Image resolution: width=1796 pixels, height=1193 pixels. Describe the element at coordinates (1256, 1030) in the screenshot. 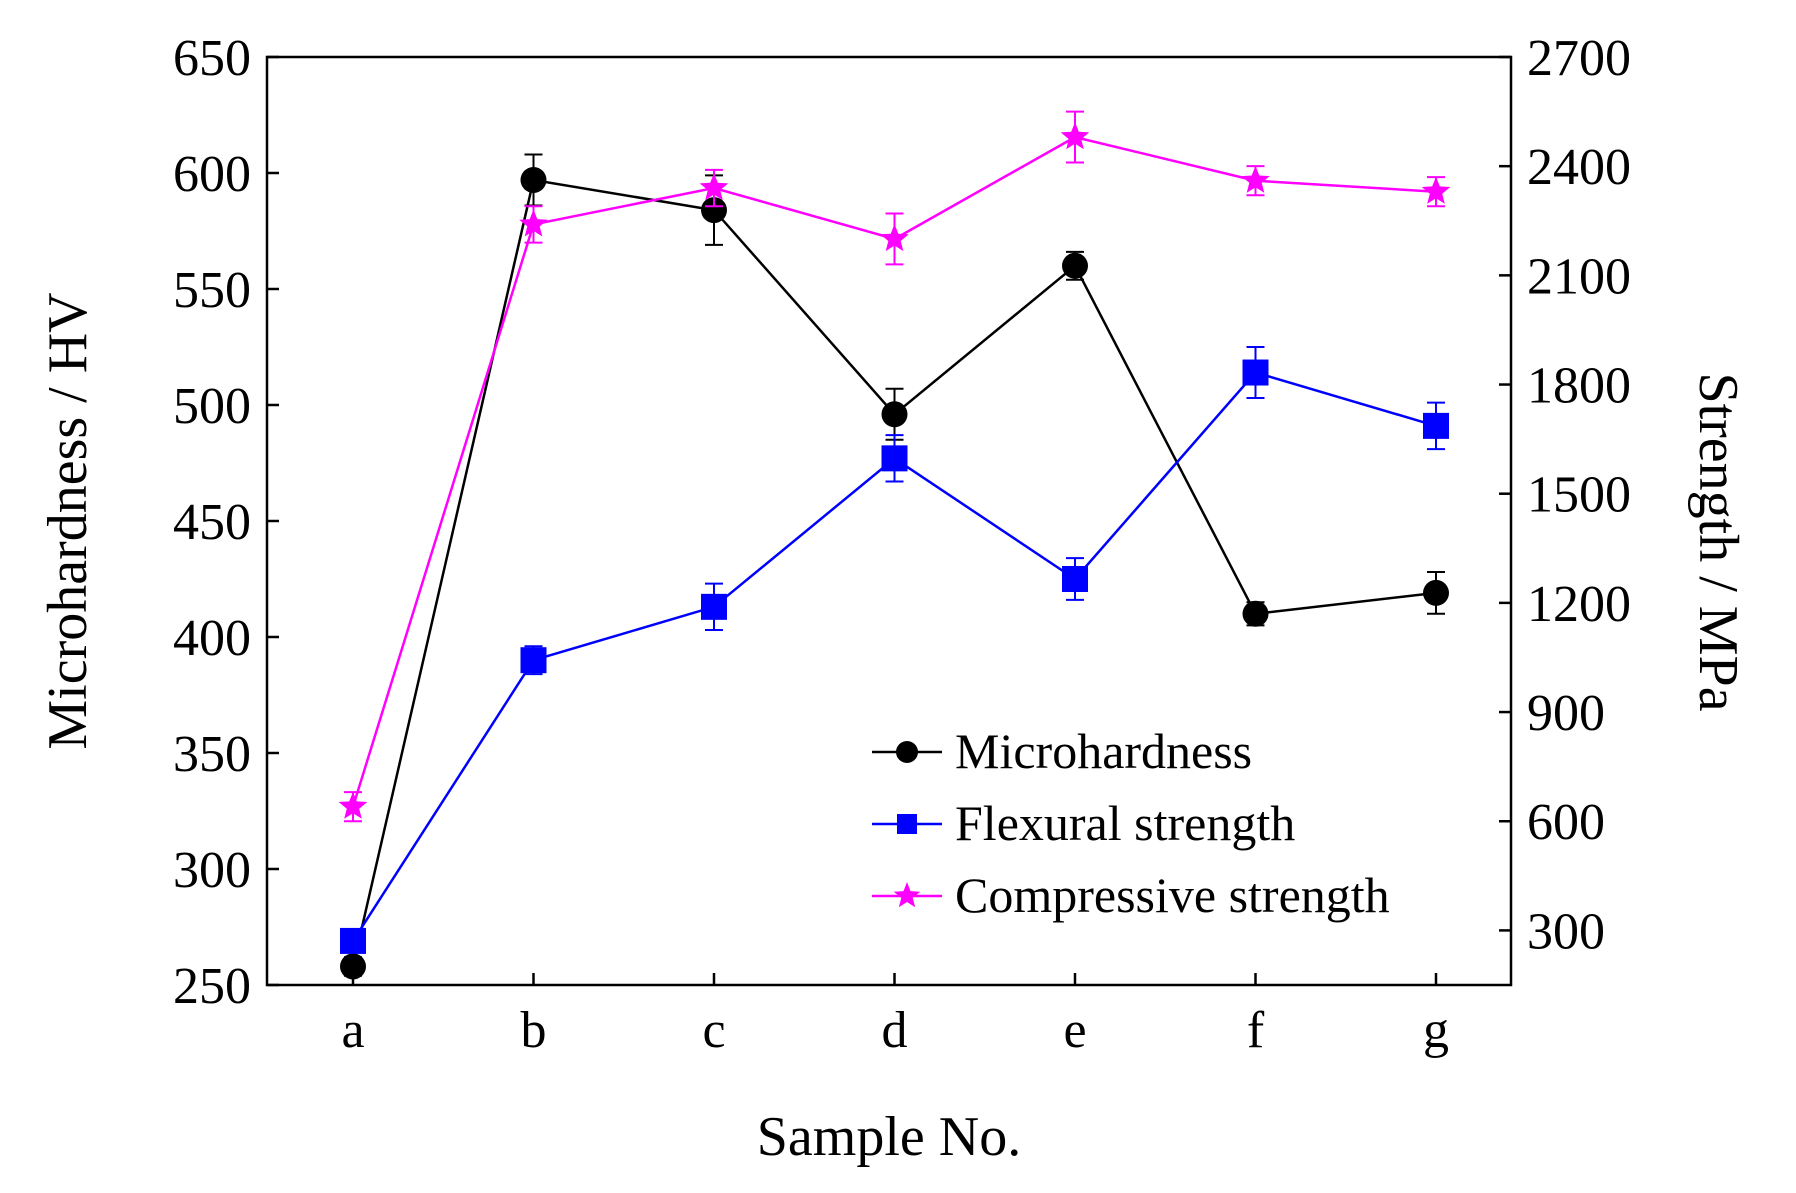

I see `x-tick-label: f` at that location.